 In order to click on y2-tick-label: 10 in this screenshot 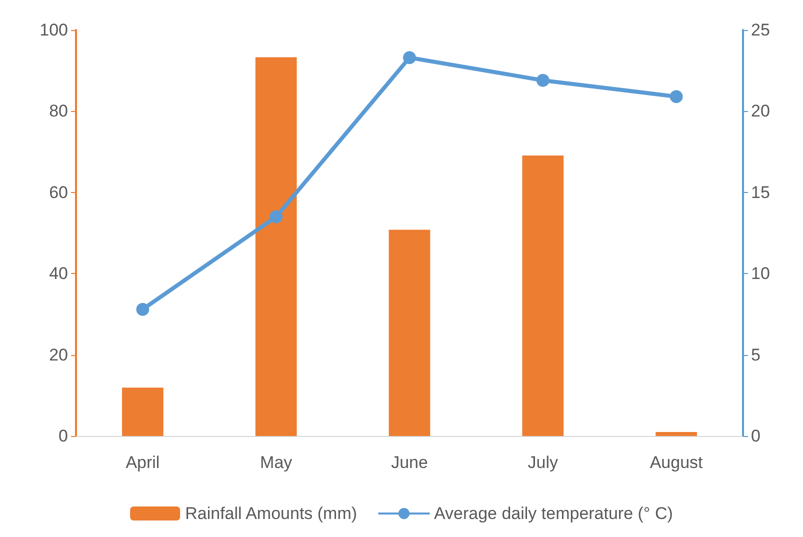, I will do `click(760, 274)`.